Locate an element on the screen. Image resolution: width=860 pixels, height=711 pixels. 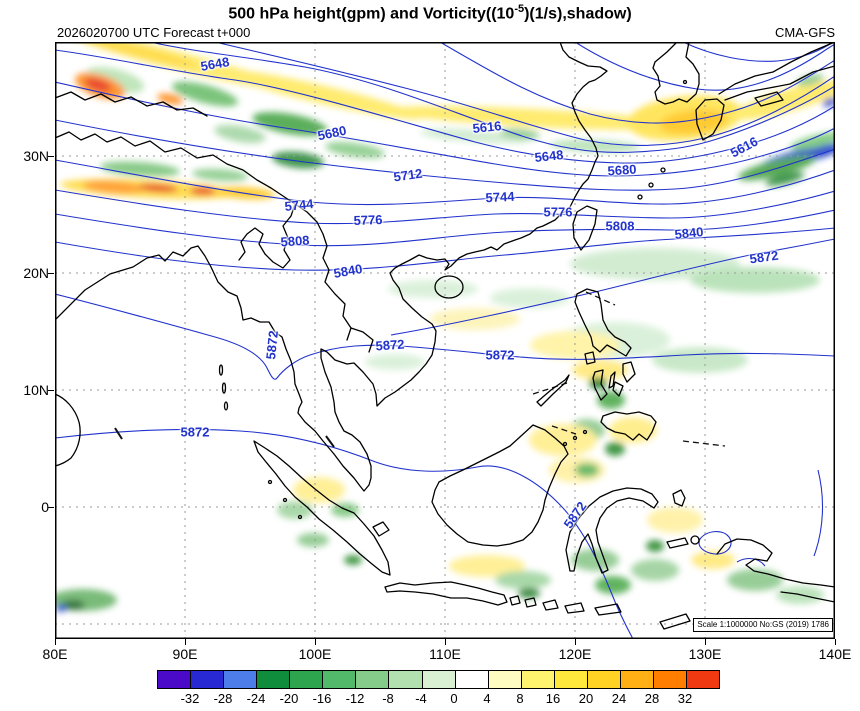
chart-title-text: 500 hPa height(gpm) and Vorticity((10 is located at coordinates (371, 14).